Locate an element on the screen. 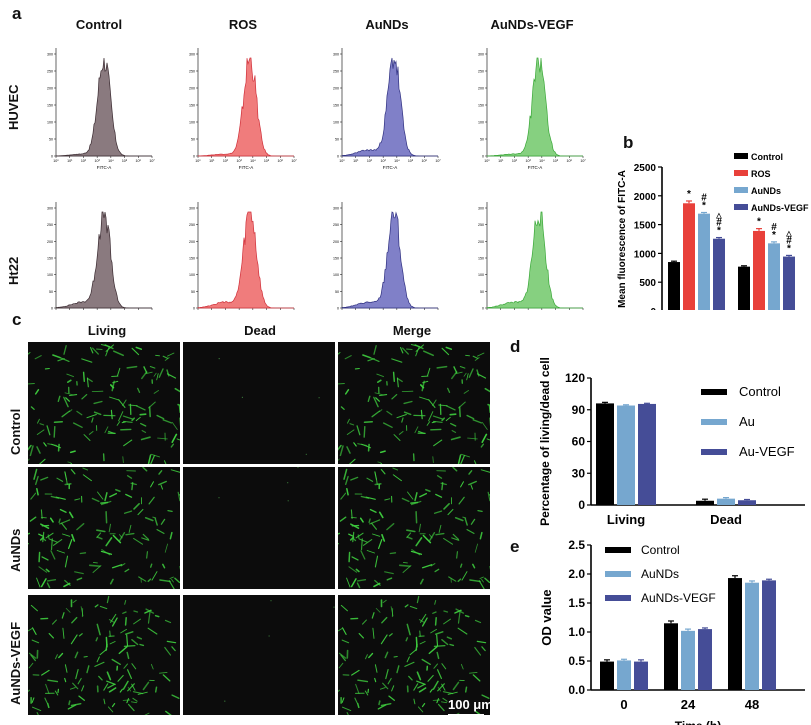  y-tick-label: 1000 is located at coordinates (645, 254).